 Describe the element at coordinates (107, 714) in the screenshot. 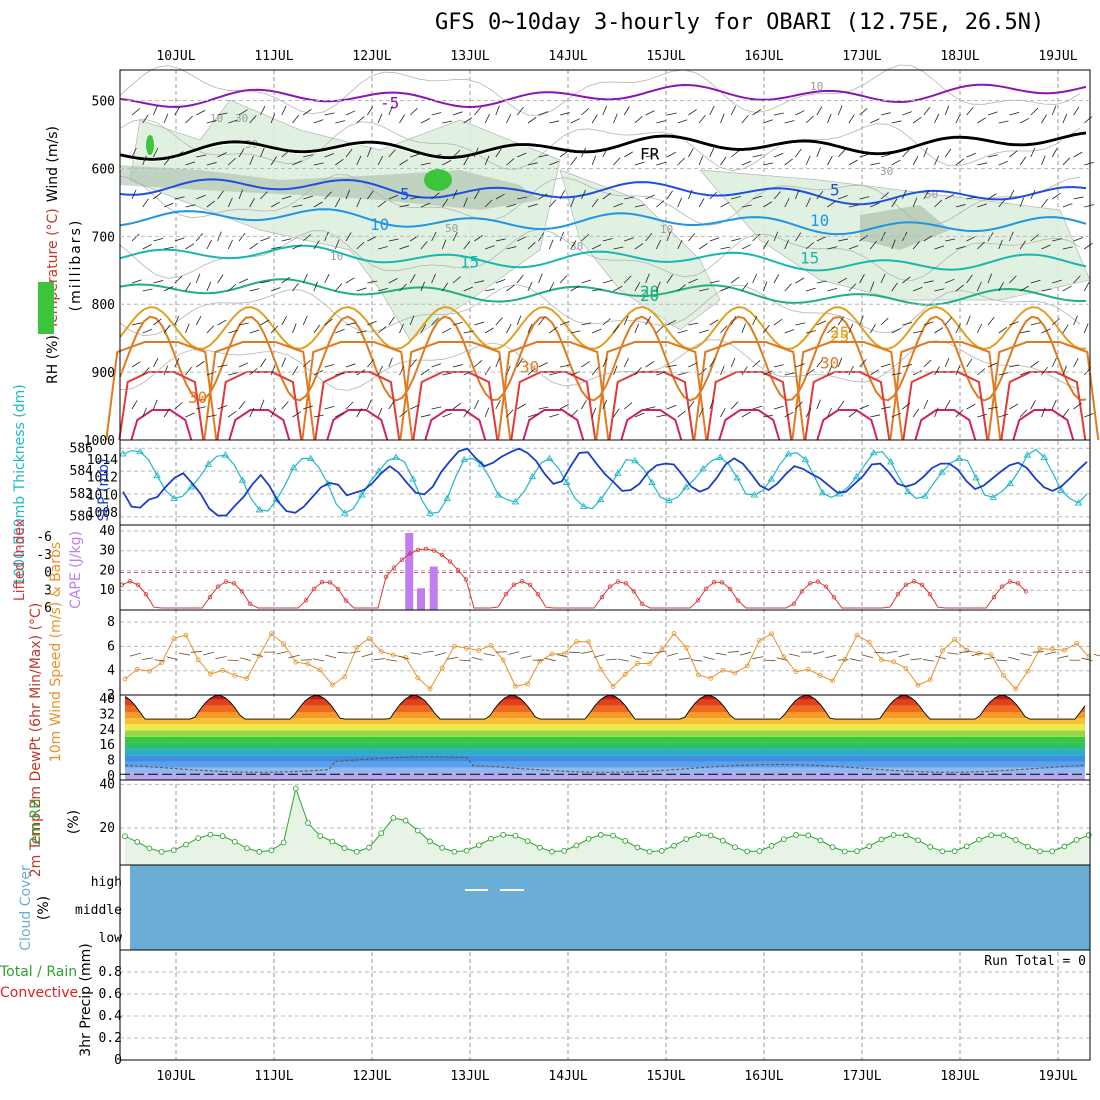

I see `temp-tick-32: 32` at that location.